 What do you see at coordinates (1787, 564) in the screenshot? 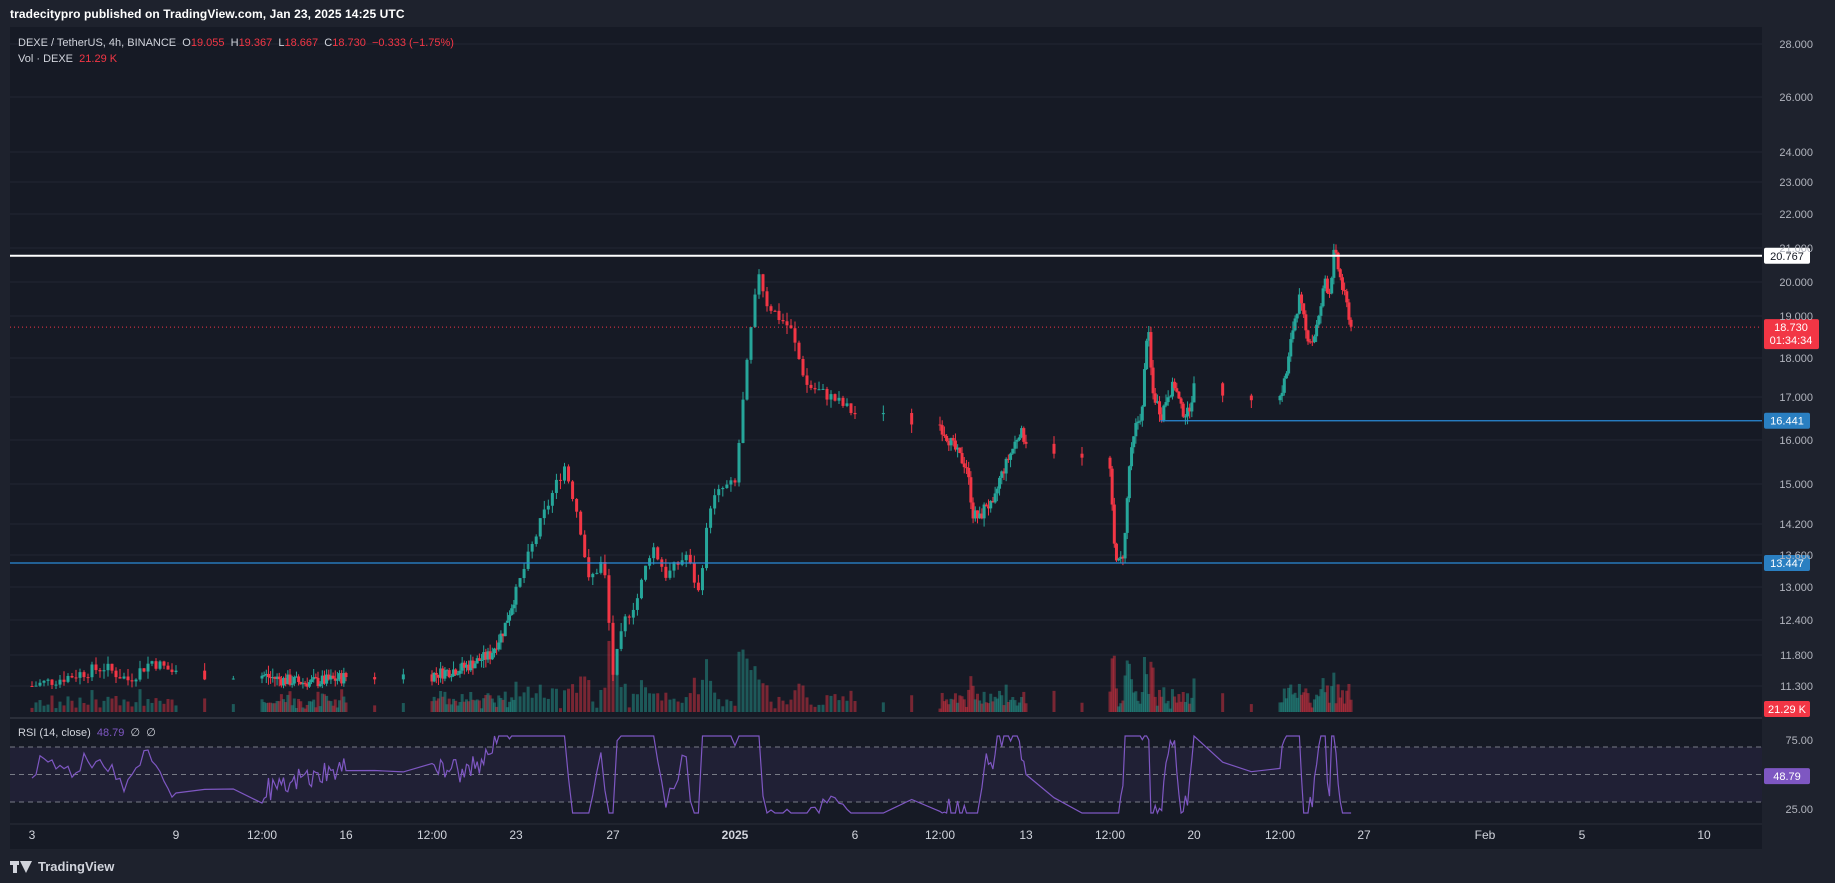
I see `level-label-13.447: 13.447` at bounding box center [1787, 564].